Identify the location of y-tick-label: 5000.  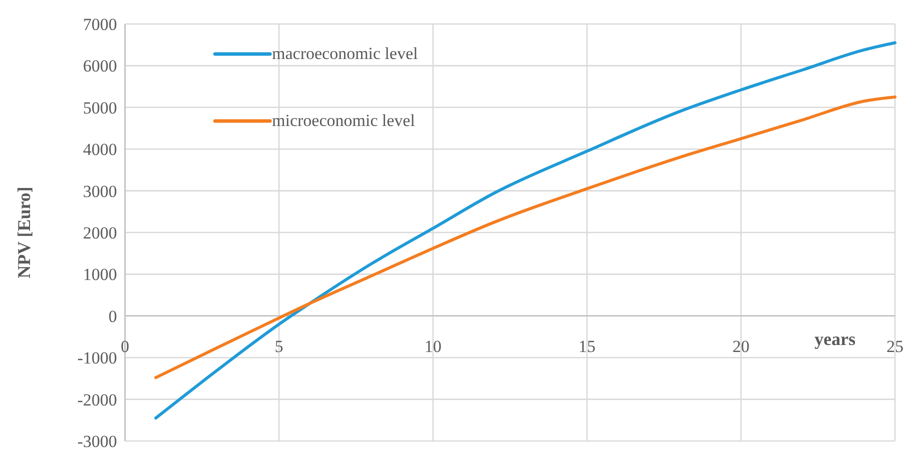
(100, 108).